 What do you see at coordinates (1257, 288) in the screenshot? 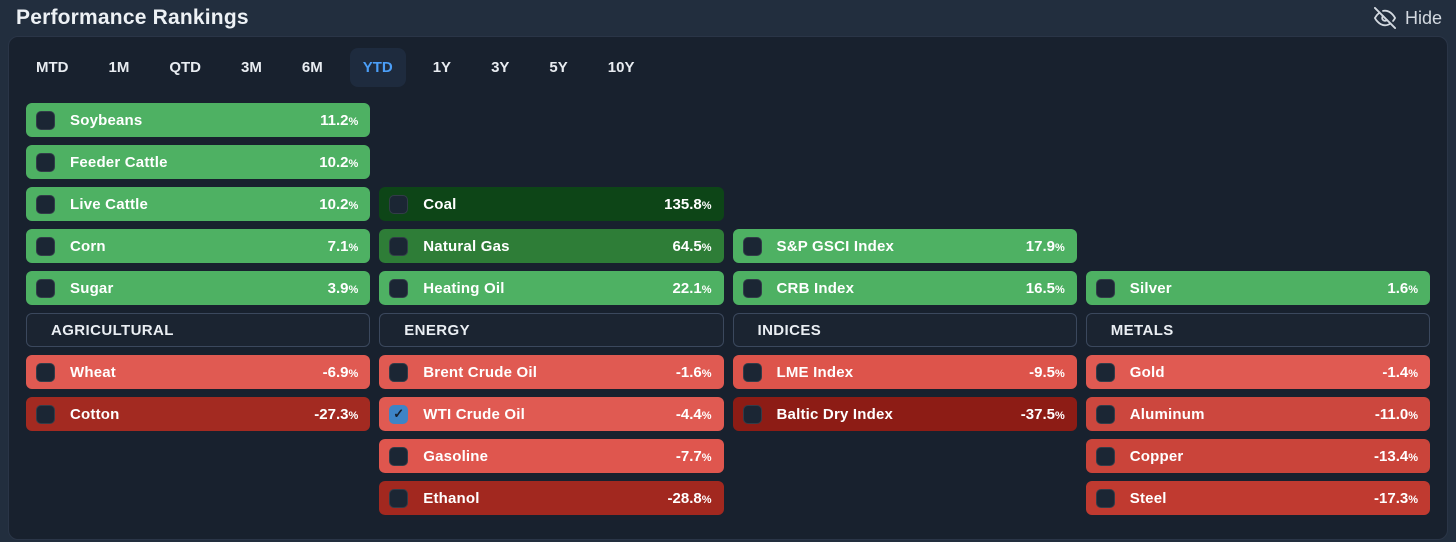
I see `performance-bar-silver: Silver 1.6%` at bounding box center [1257, 288].